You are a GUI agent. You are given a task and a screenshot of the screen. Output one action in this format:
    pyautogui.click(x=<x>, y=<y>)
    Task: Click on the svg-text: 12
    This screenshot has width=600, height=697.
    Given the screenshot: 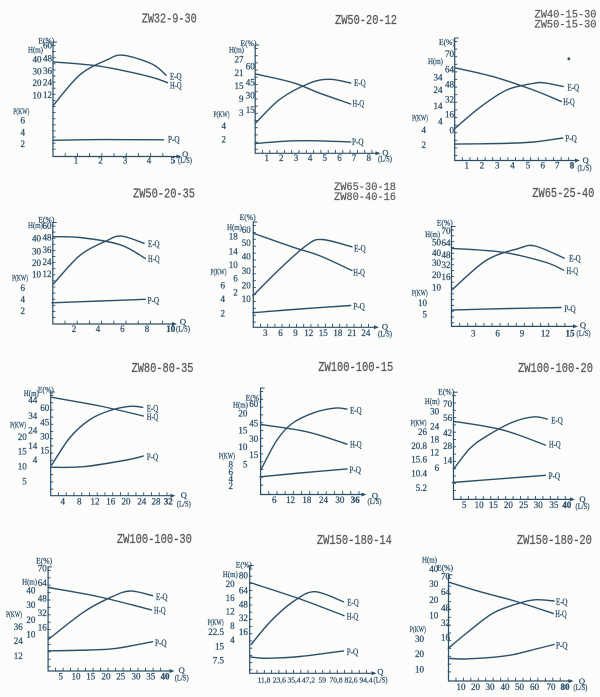 What is the action you would take?
    pyautogui.click(x=434, y=453)
    